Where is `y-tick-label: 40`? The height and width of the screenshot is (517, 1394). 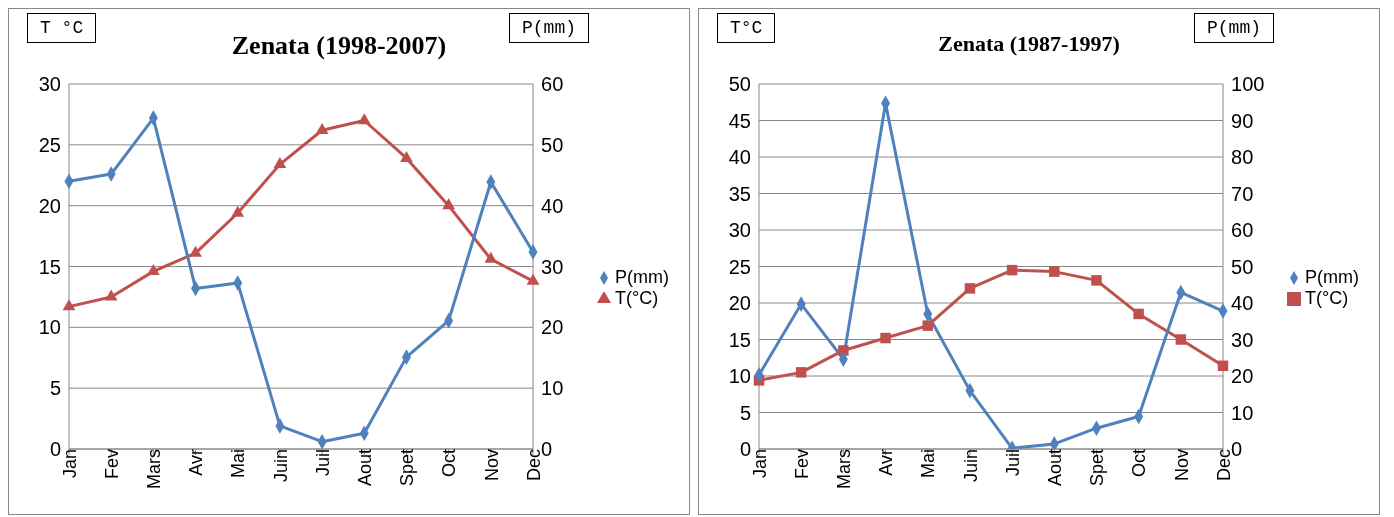 y-tick-label: 40 is located at coordinates (739, 157).